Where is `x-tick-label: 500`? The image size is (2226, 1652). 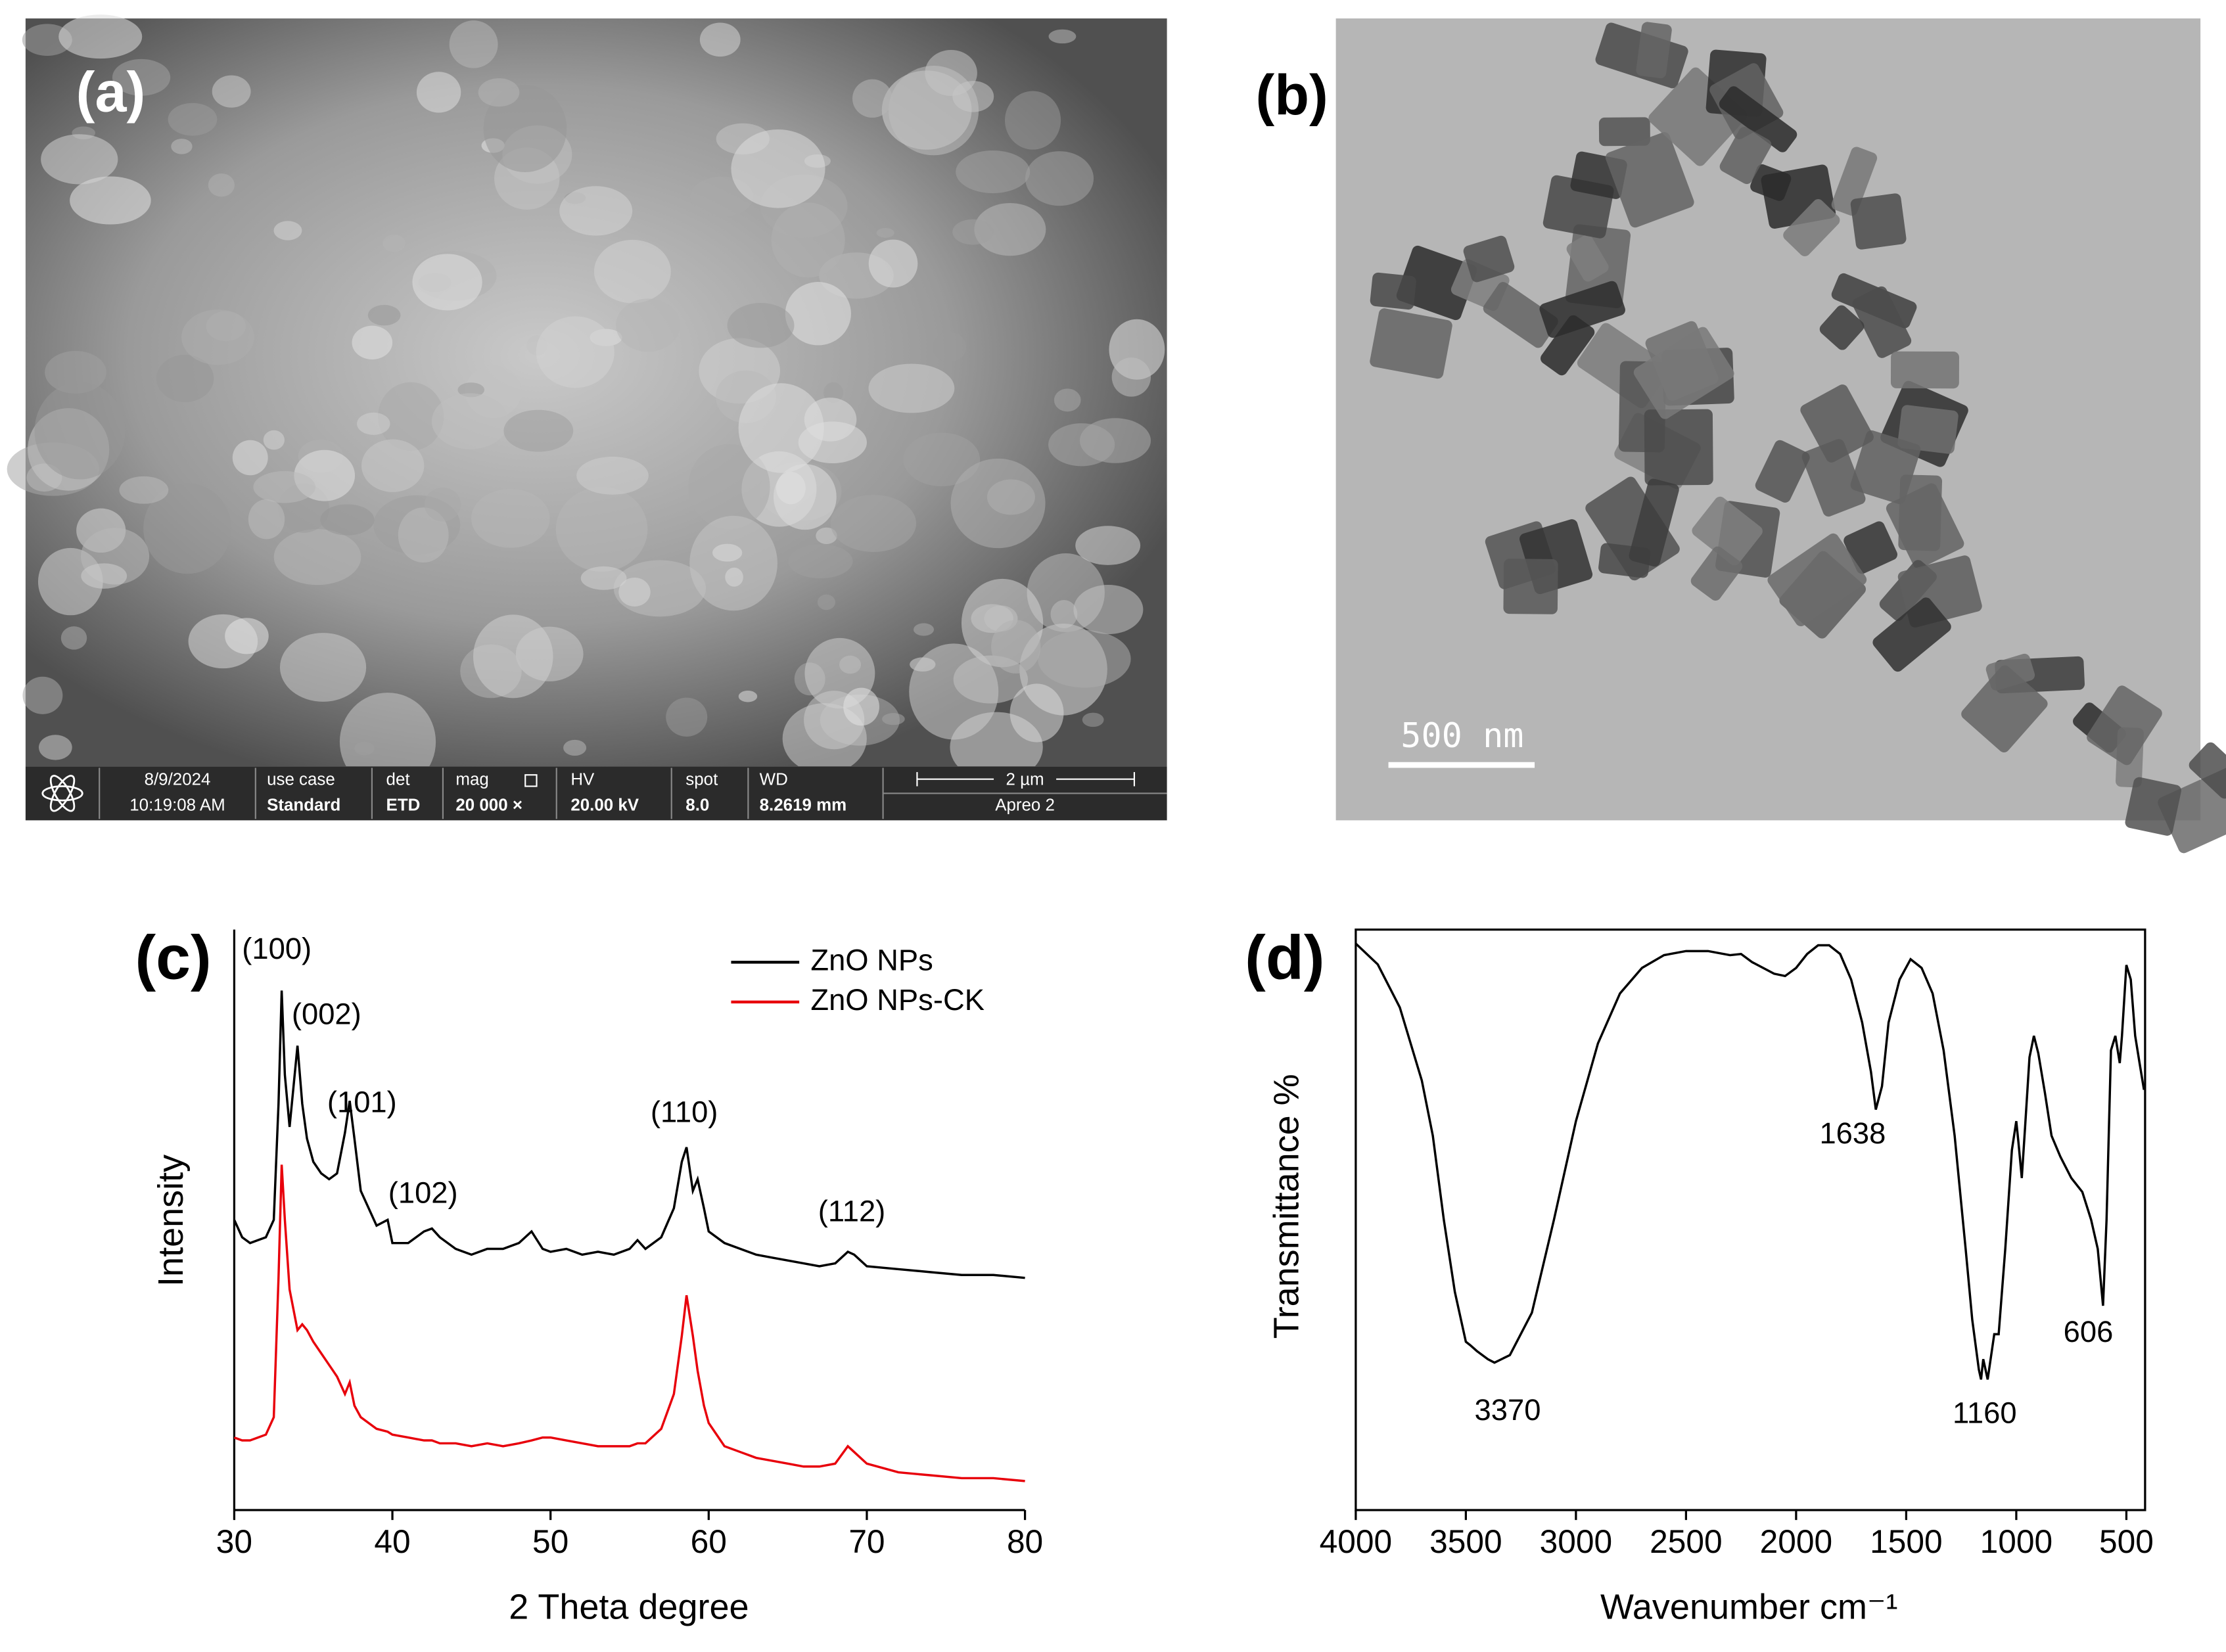 x-tick-label: 500 is located at coordinates (2126, 1541).